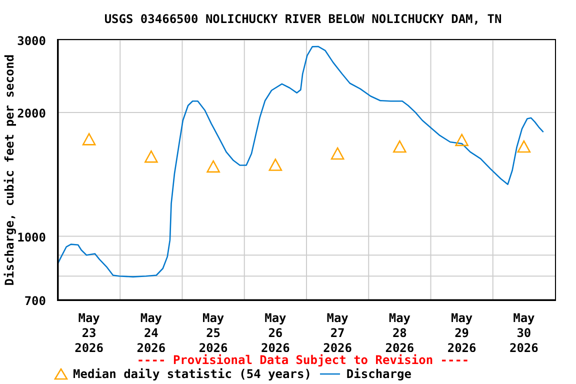  I want to click on y-tick-label: 1000, so click(31, 237).